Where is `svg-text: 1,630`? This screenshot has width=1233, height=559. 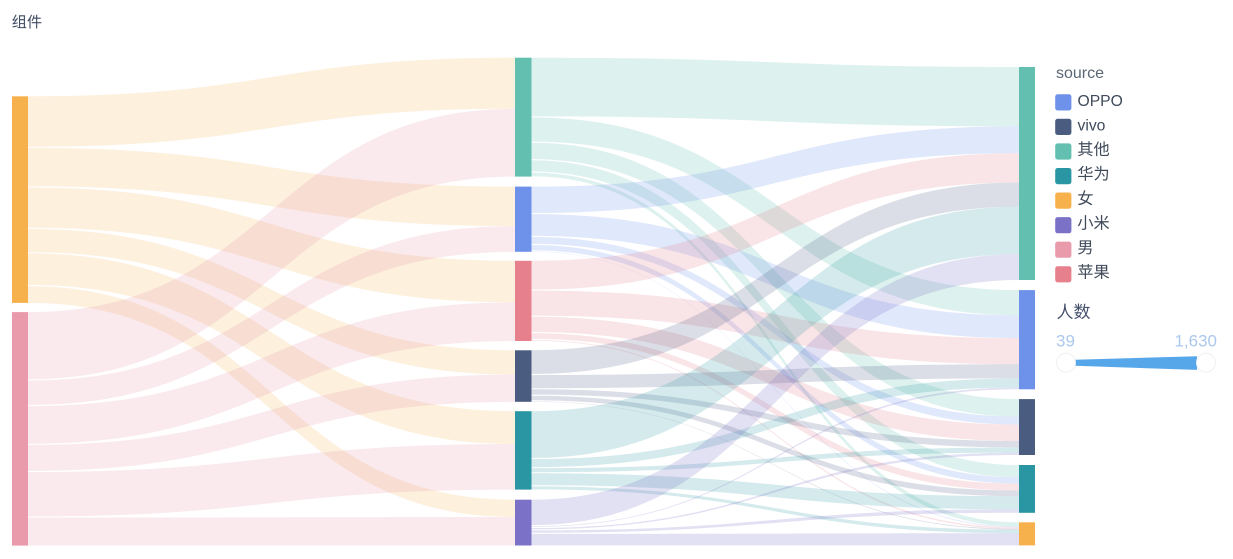 svg-text: 1,630 is located at coordinates (1195, 341).